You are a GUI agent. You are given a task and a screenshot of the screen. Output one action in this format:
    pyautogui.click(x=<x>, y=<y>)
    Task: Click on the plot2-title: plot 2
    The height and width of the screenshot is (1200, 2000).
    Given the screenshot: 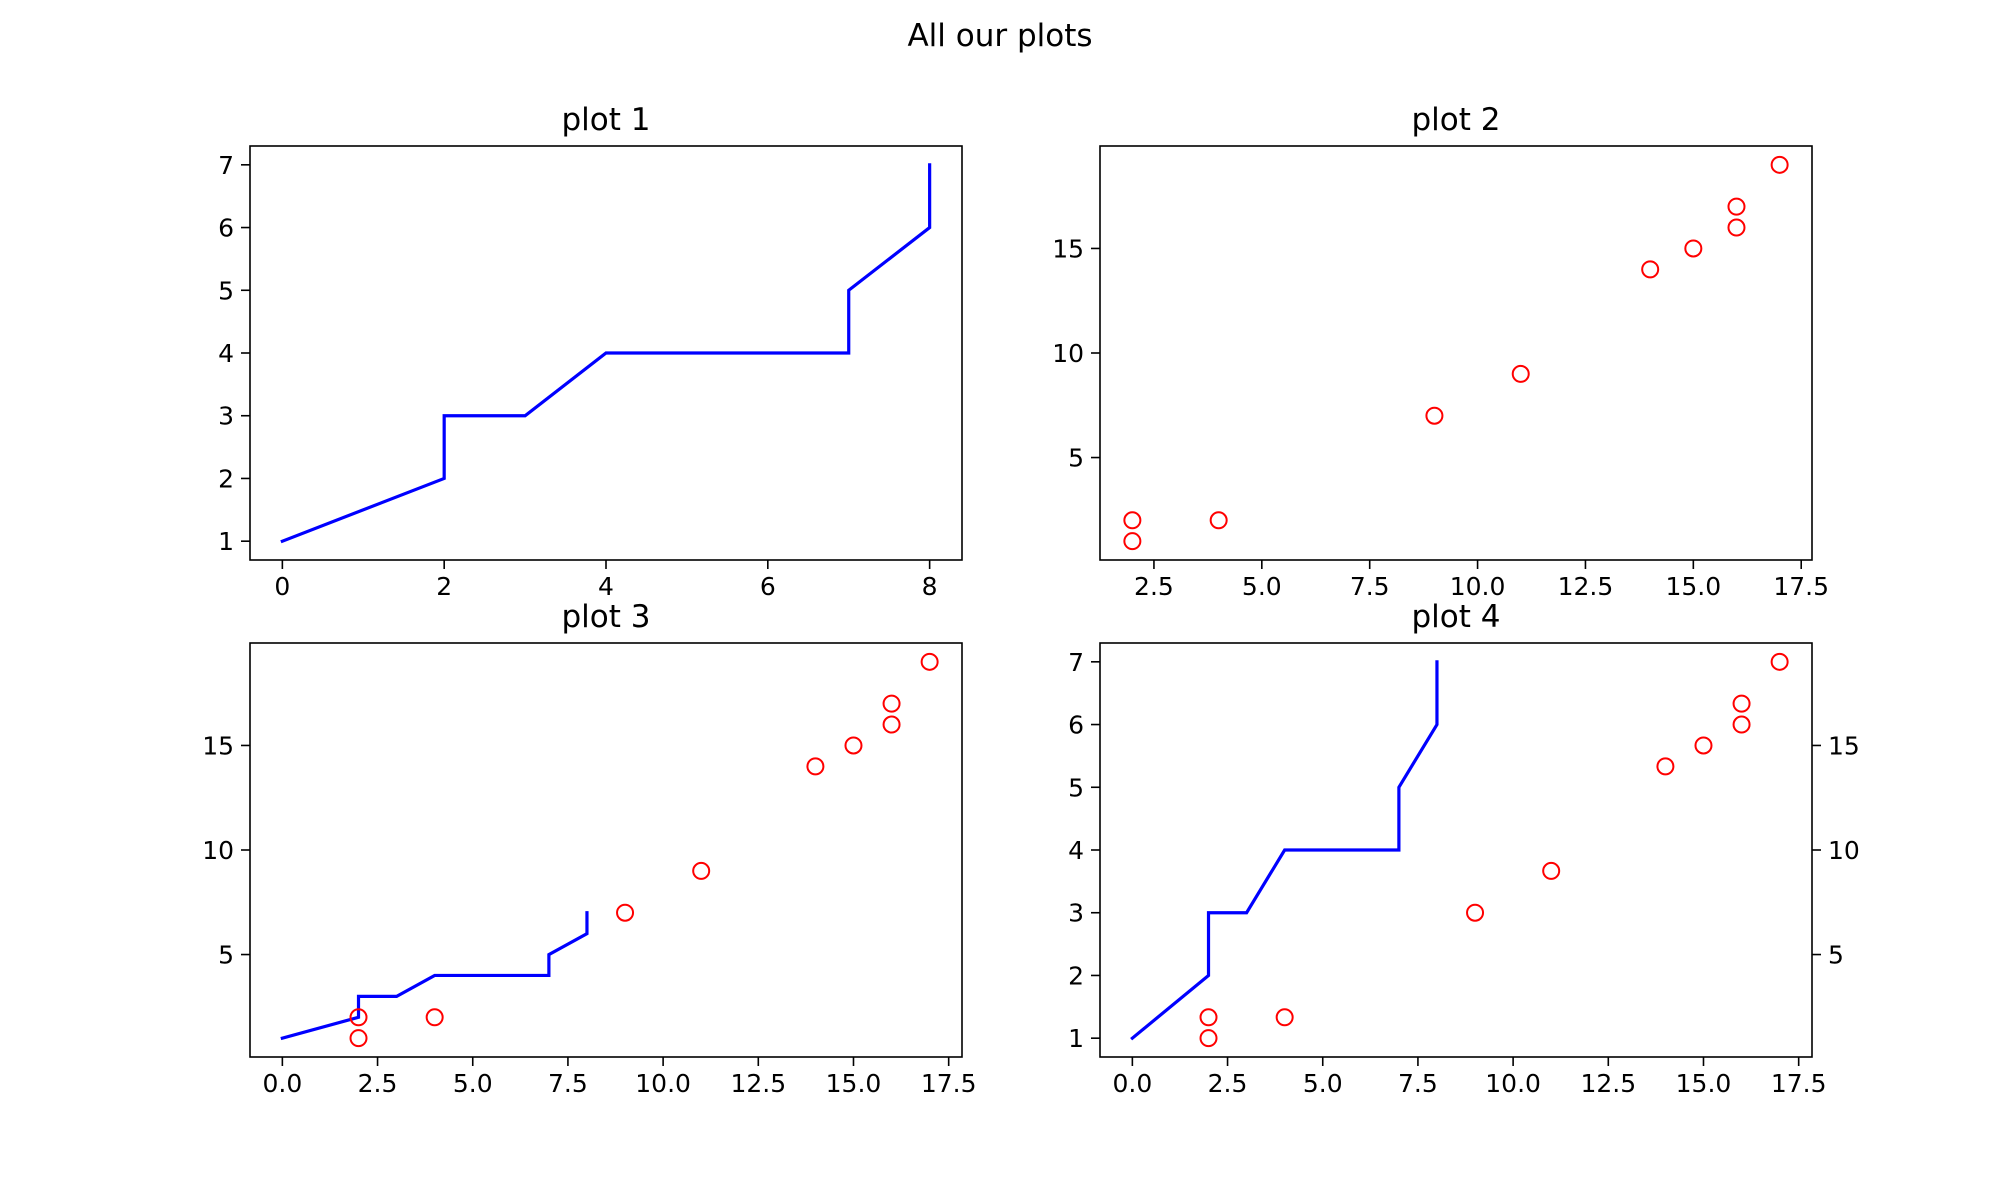 What is the action you would take?
    pyautogui.click(x=1456, y=120)
    